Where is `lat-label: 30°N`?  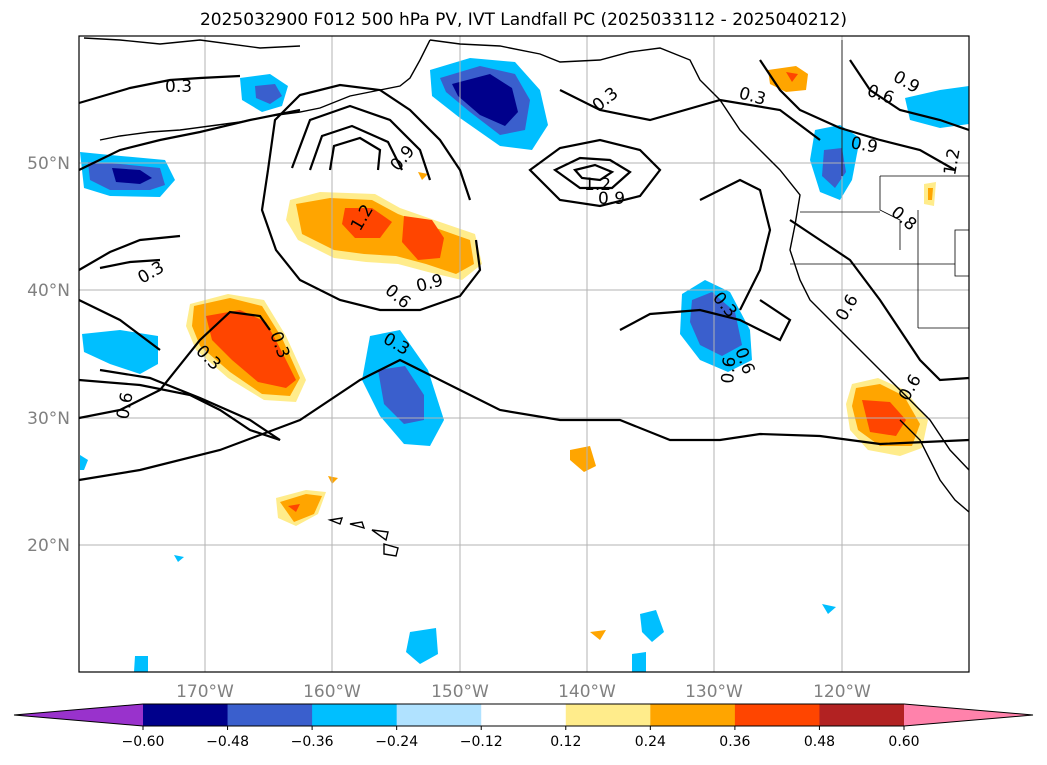
lat-label: 30°N is located at coordinates (48, 419).